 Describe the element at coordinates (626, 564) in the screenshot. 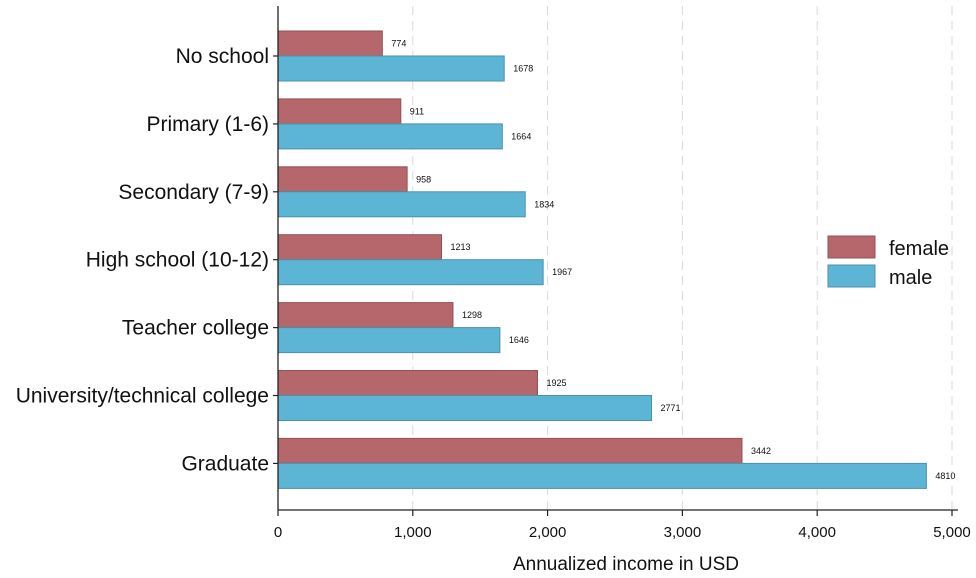

I see `x-axis-title: Annualized income in USD` at that location.